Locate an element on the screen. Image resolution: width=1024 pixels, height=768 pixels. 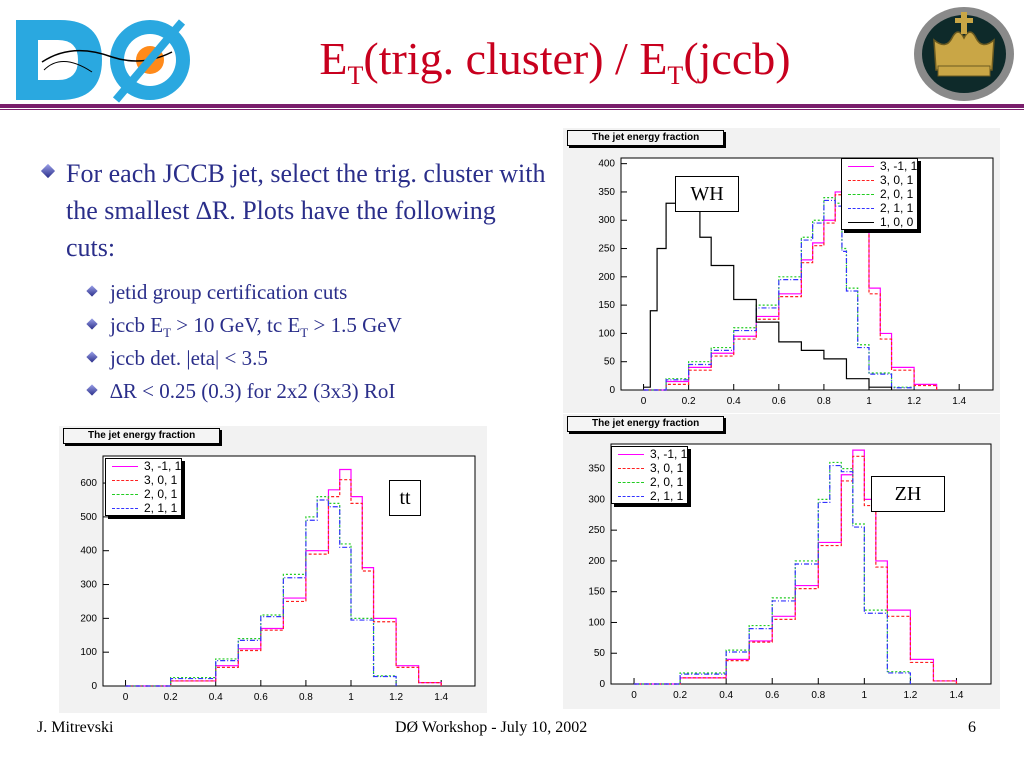
title-divider is located at coordinates (512, 106).